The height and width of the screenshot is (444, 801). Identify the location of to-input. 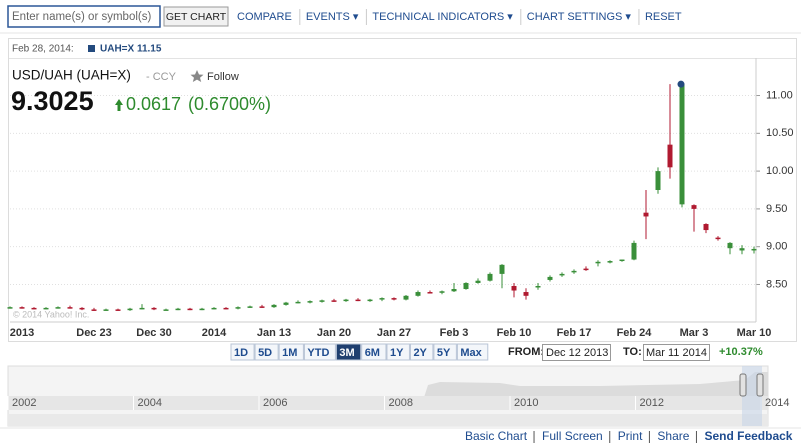
(676, 352).